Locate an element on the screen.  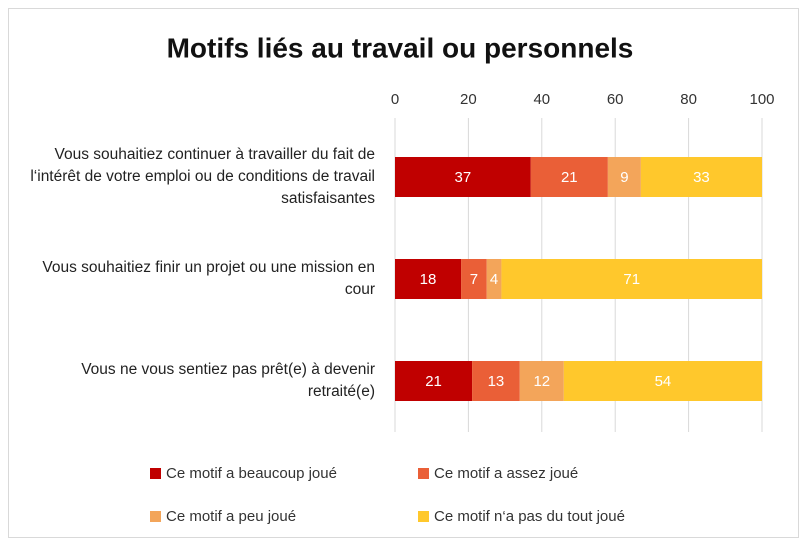
legend-label: Ce motif a assez joué is located at coordinates (506, 473).